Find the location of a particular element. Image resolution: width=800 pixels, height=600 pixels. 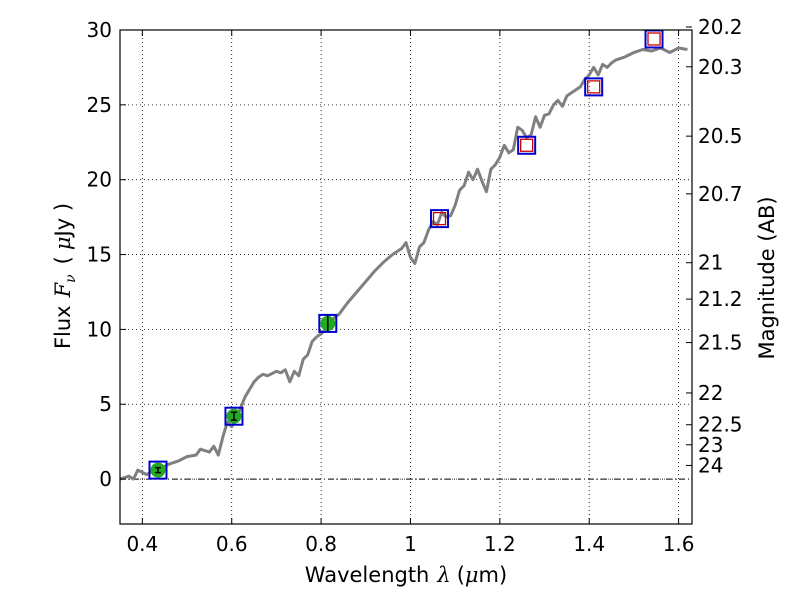

y-axis-unit-open: ( is located at coordinates (63, 260).